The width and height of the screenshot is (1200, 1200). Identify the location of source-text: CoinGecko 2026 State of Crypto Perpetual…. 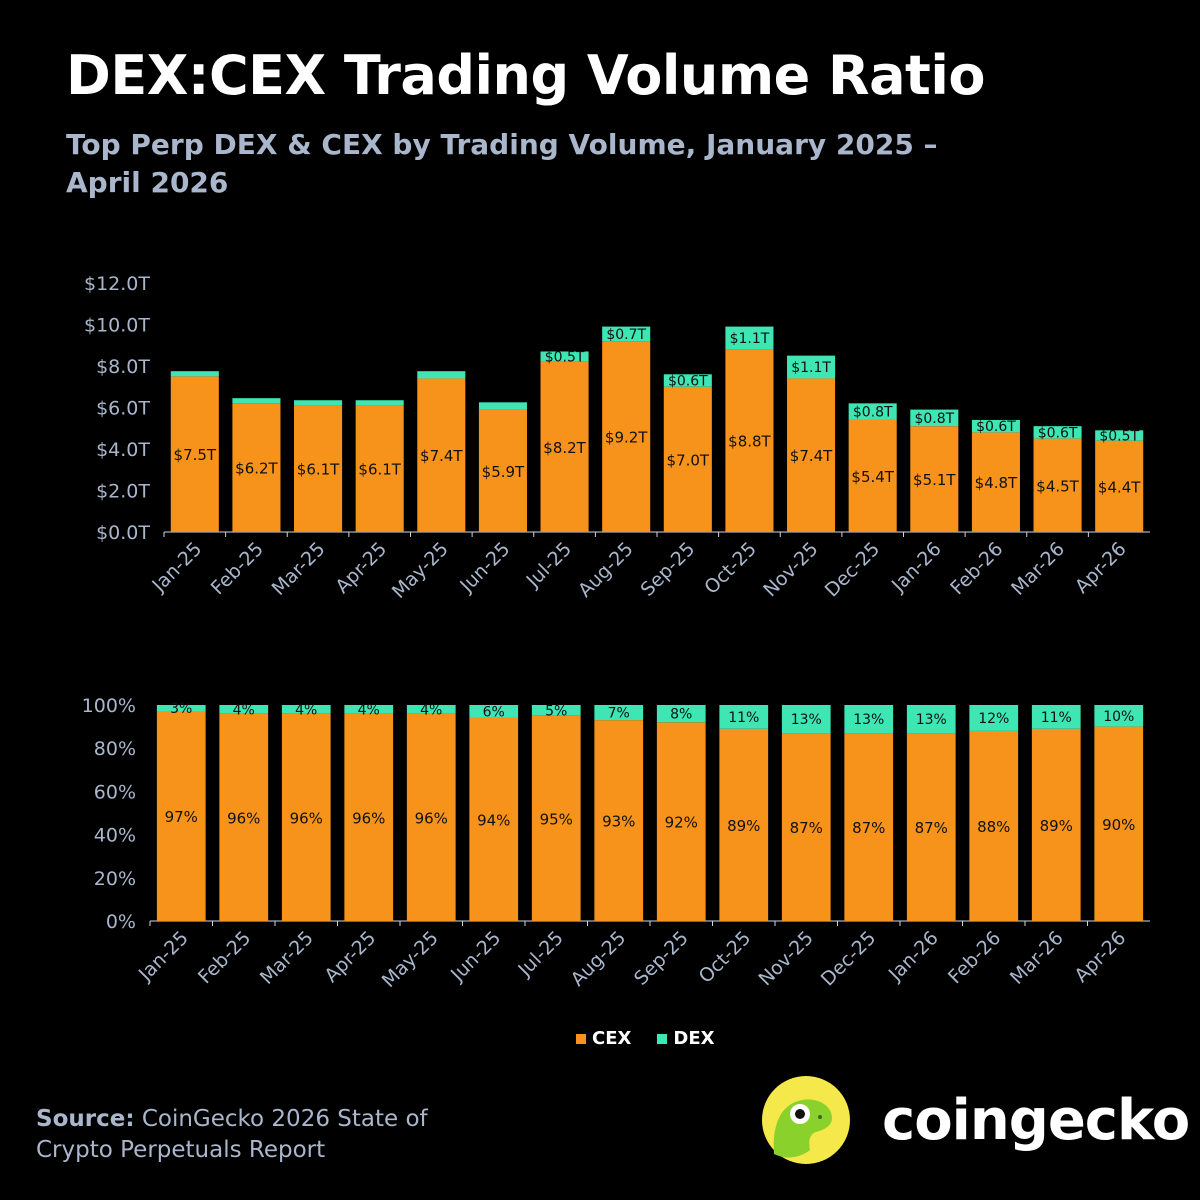
(232, 1134).